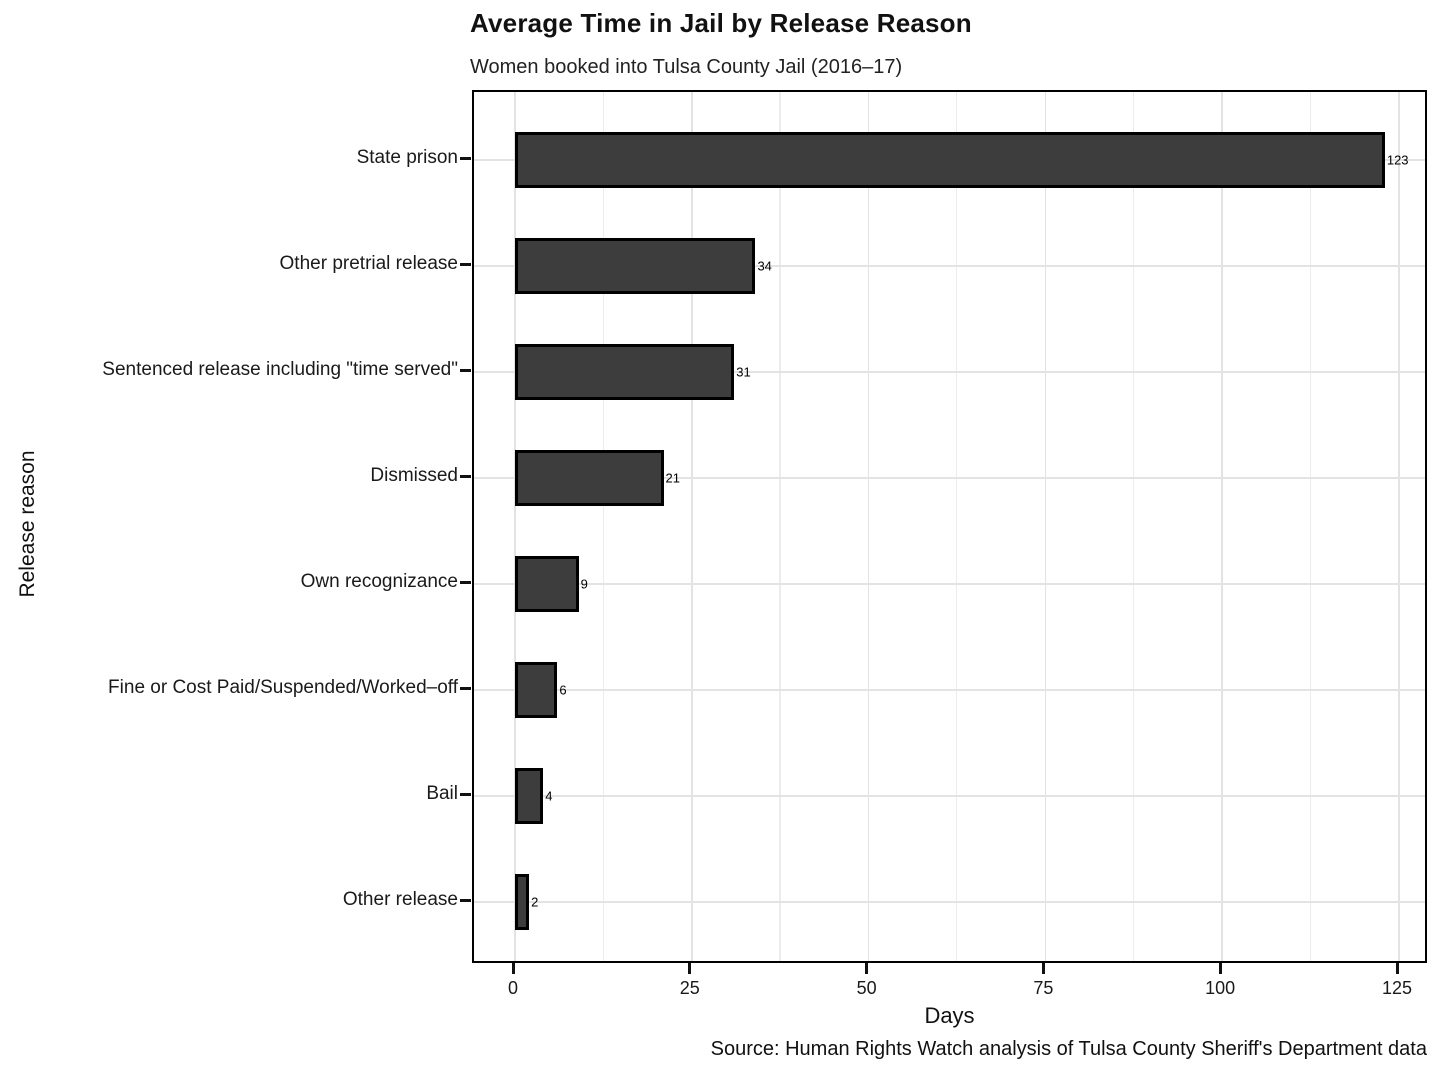 This screenshot has width=1440, height=1080. I want to click on bar-value-label: 9, so click(584, 584).